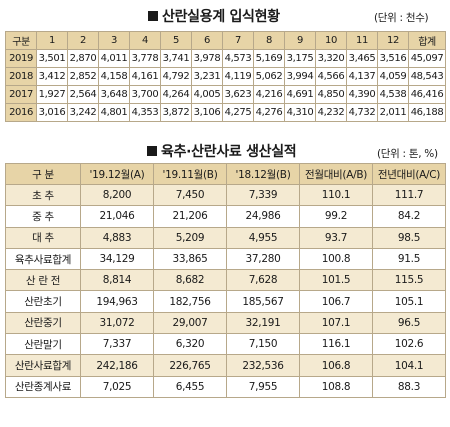  What do you see at coordinates (117, 174) in the screenshot?
I see `column-header: '19.12월(A)` at bounding box center [117, 174].